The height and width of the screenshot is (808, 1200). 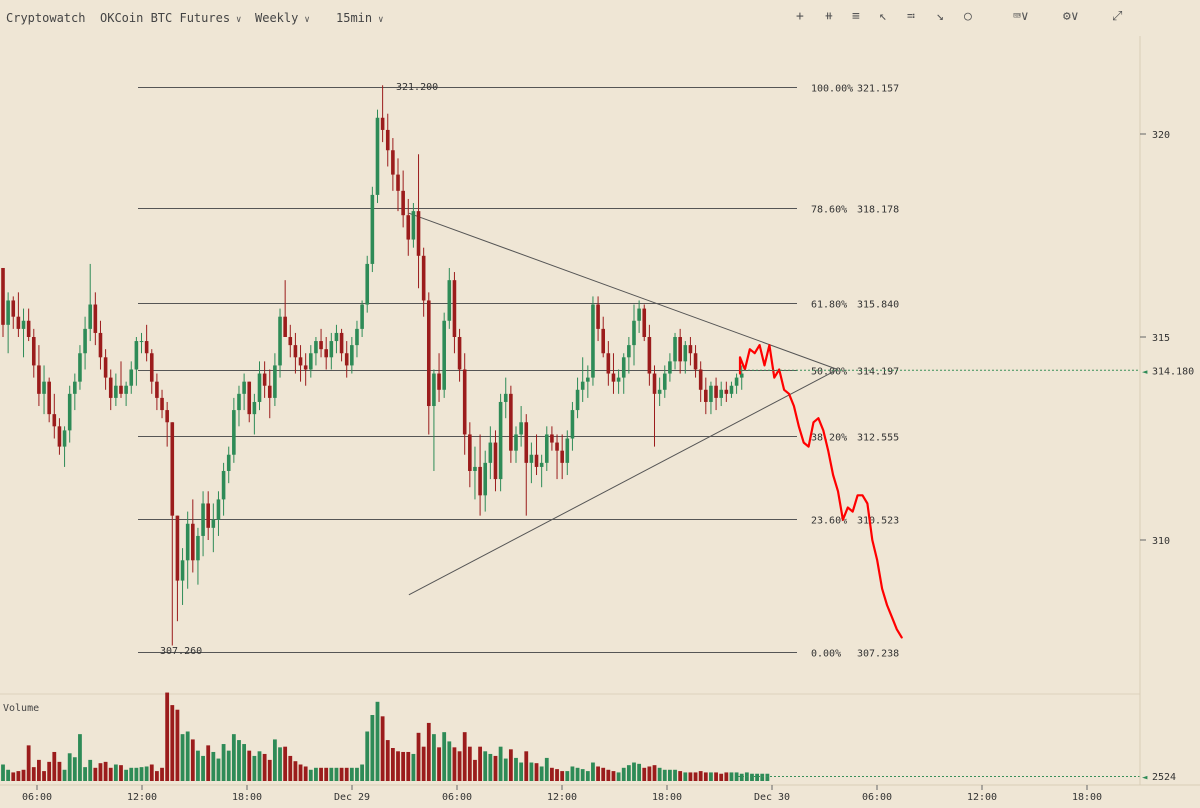 What do you see at coordinates (832, 89) in the screenshot?
I see `fib-level-pct: 100.00%` at bounding box center [832, 89].